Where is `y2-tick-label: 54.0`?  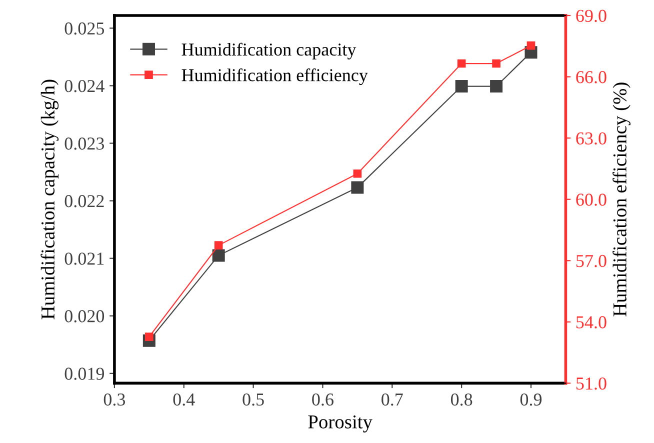
y2-tick-label: 54.0 is located at coordinates (591, 322).